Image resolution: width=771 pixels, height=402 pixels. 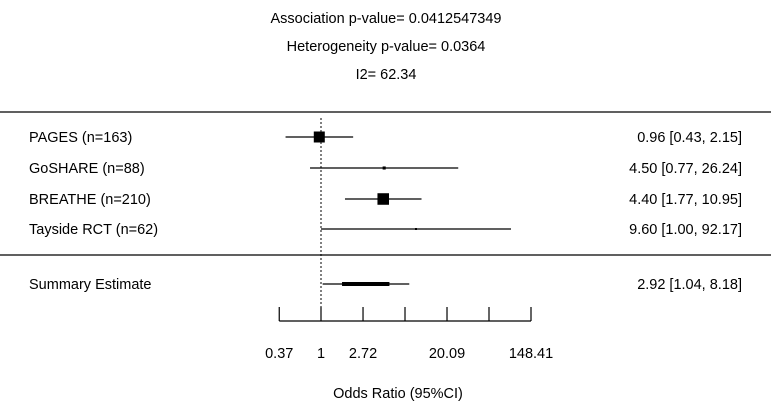 I want to click on summary-estimate-text: 2.92 [1.04, 8.18], so click(x=689, y=285).